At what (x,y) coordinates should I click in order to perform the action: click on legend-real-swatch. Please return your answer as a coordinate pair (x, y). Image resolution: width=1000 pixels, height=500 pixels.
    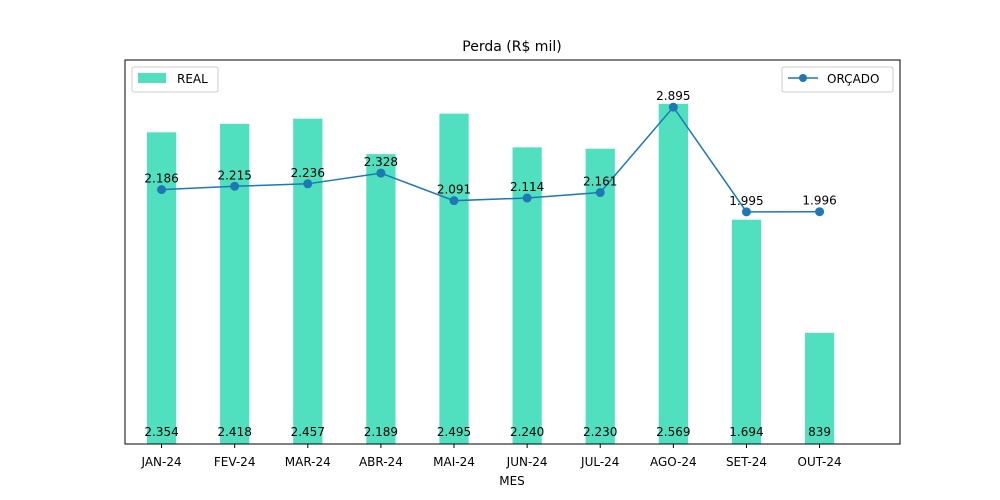
    Looking at the image, I should click on (152, 78).